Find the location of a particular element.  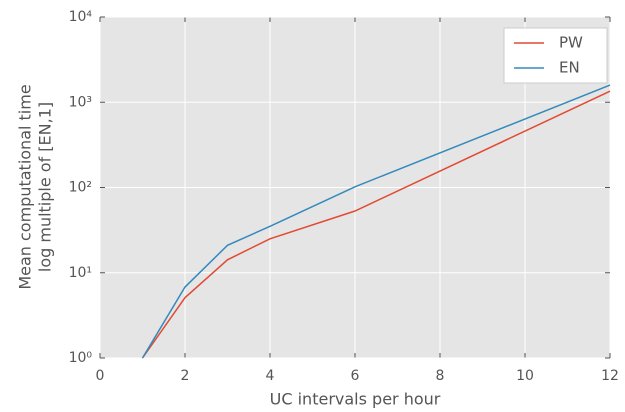

y-tick-label: 10² is located at coordinates (80, 188).